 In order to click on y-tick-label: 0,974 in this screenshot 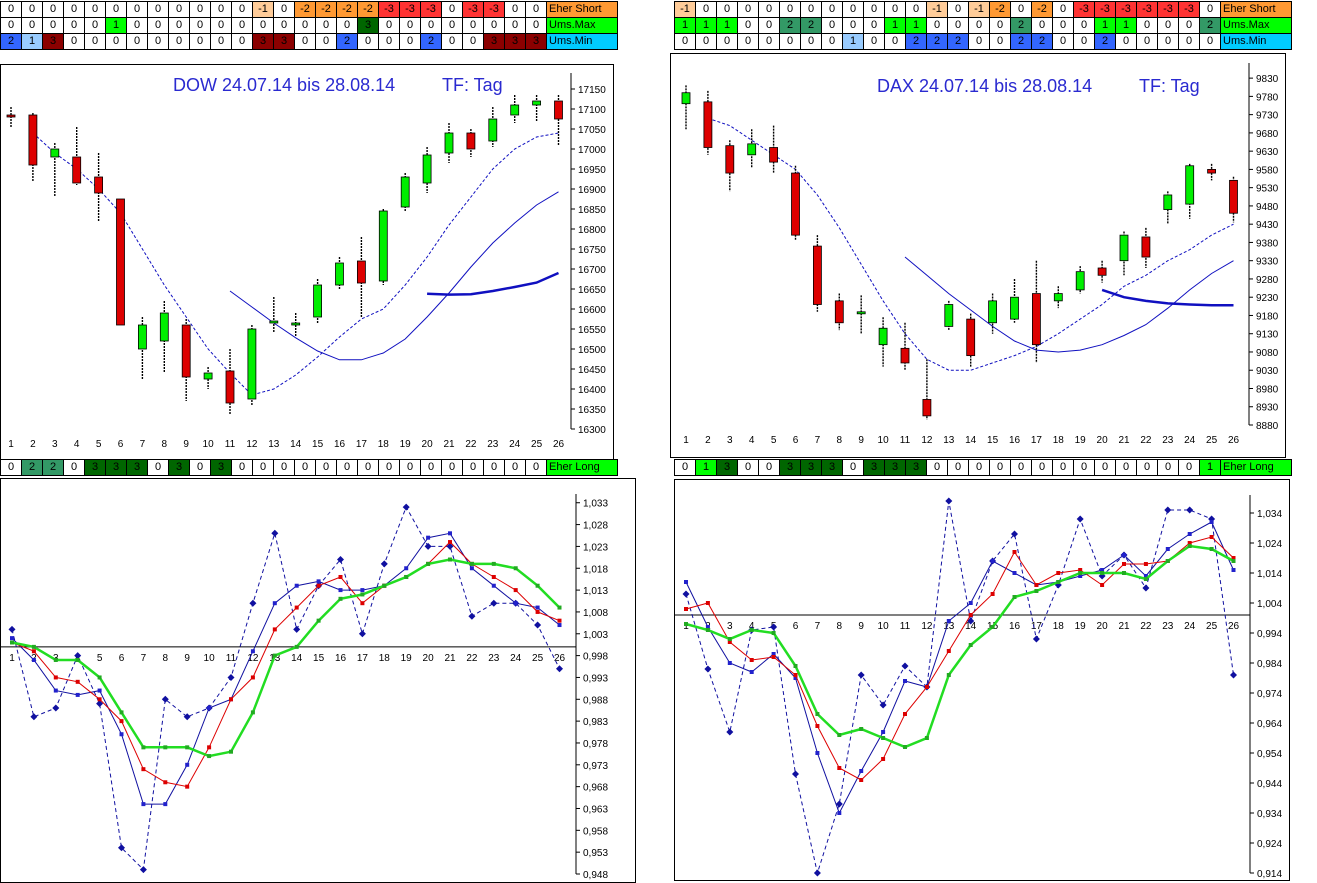, I will do `click(1269, 694)`.